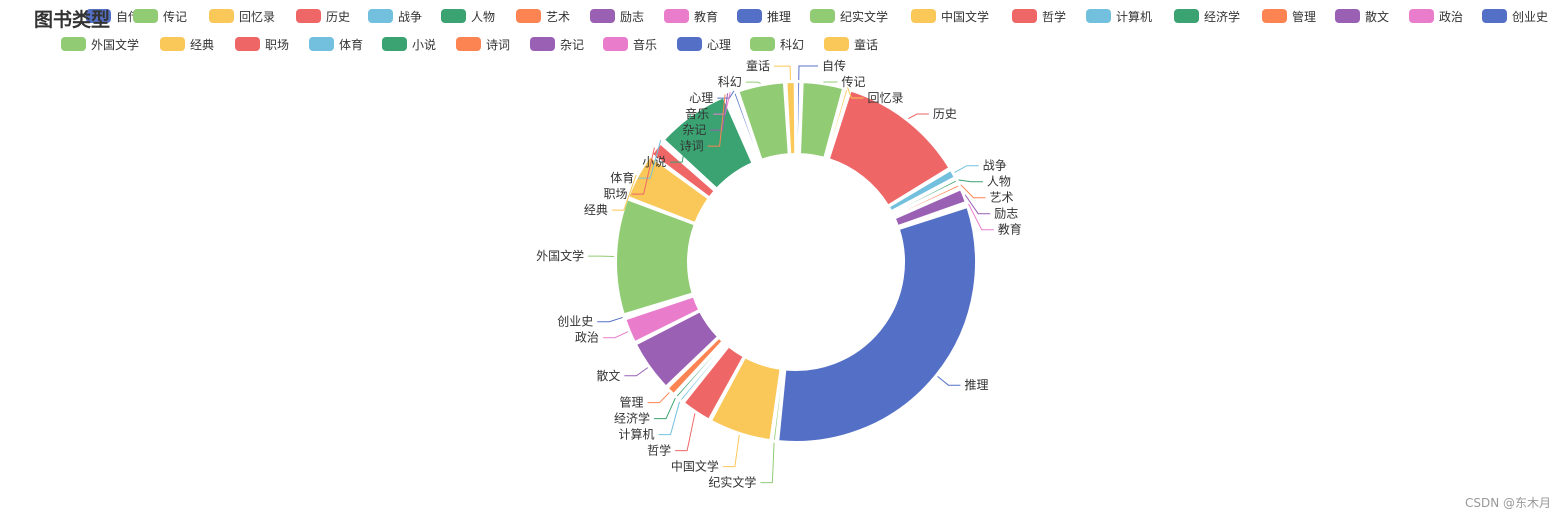 This screenshot has width=1563, height=517. I want to click on legend-item: 中国文学, so click(950, 16).